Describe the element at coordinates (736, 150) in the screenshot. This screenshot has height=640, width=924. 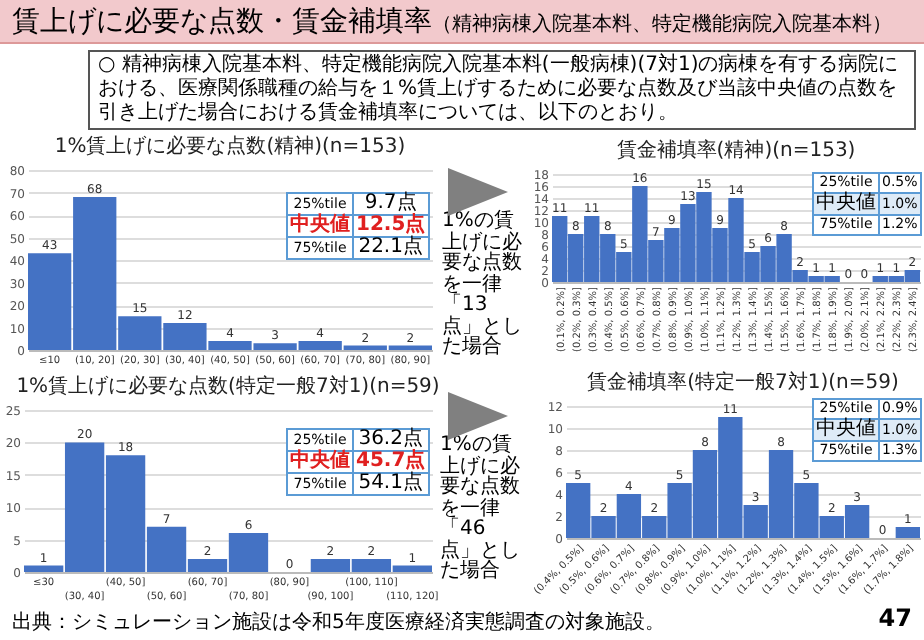
I see `chart-title: 賃金補填率(精神)(n=153)` at that location.